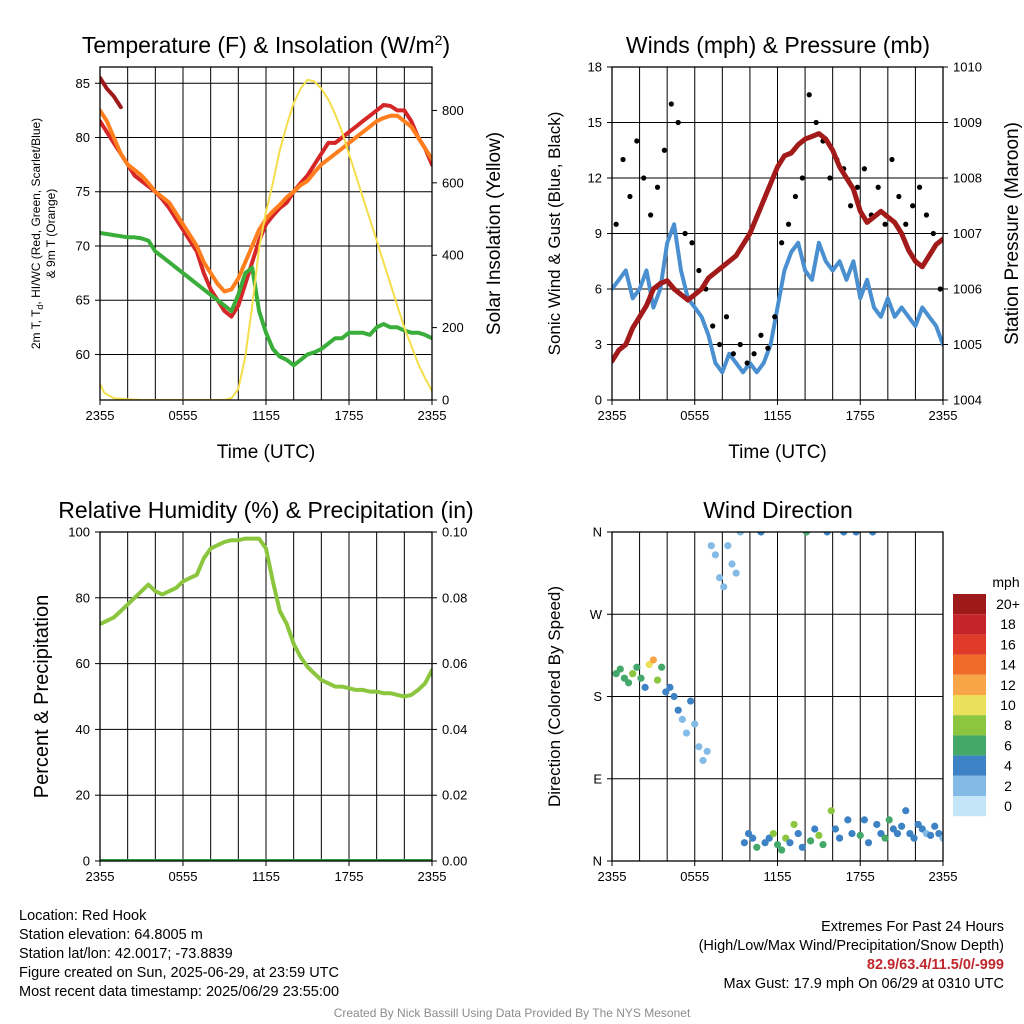 This screenshot has height=1024, width=1024. What do you see at coordinates (51, 234) in the screenshot?
I see `y-axis-label-line2: & 9m T (Orange)` at bounding box center [51, 234].